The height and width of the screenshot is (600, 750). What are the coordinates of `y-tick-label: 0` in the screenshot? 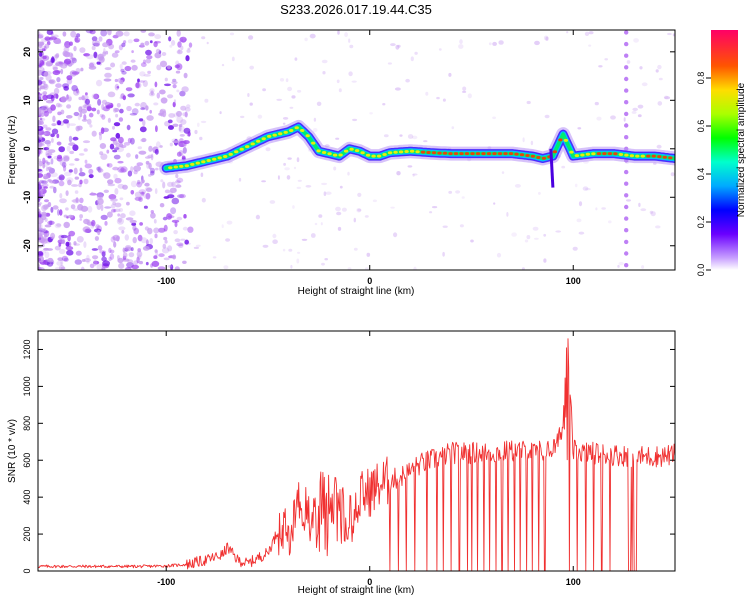 It's located at (27, 148).